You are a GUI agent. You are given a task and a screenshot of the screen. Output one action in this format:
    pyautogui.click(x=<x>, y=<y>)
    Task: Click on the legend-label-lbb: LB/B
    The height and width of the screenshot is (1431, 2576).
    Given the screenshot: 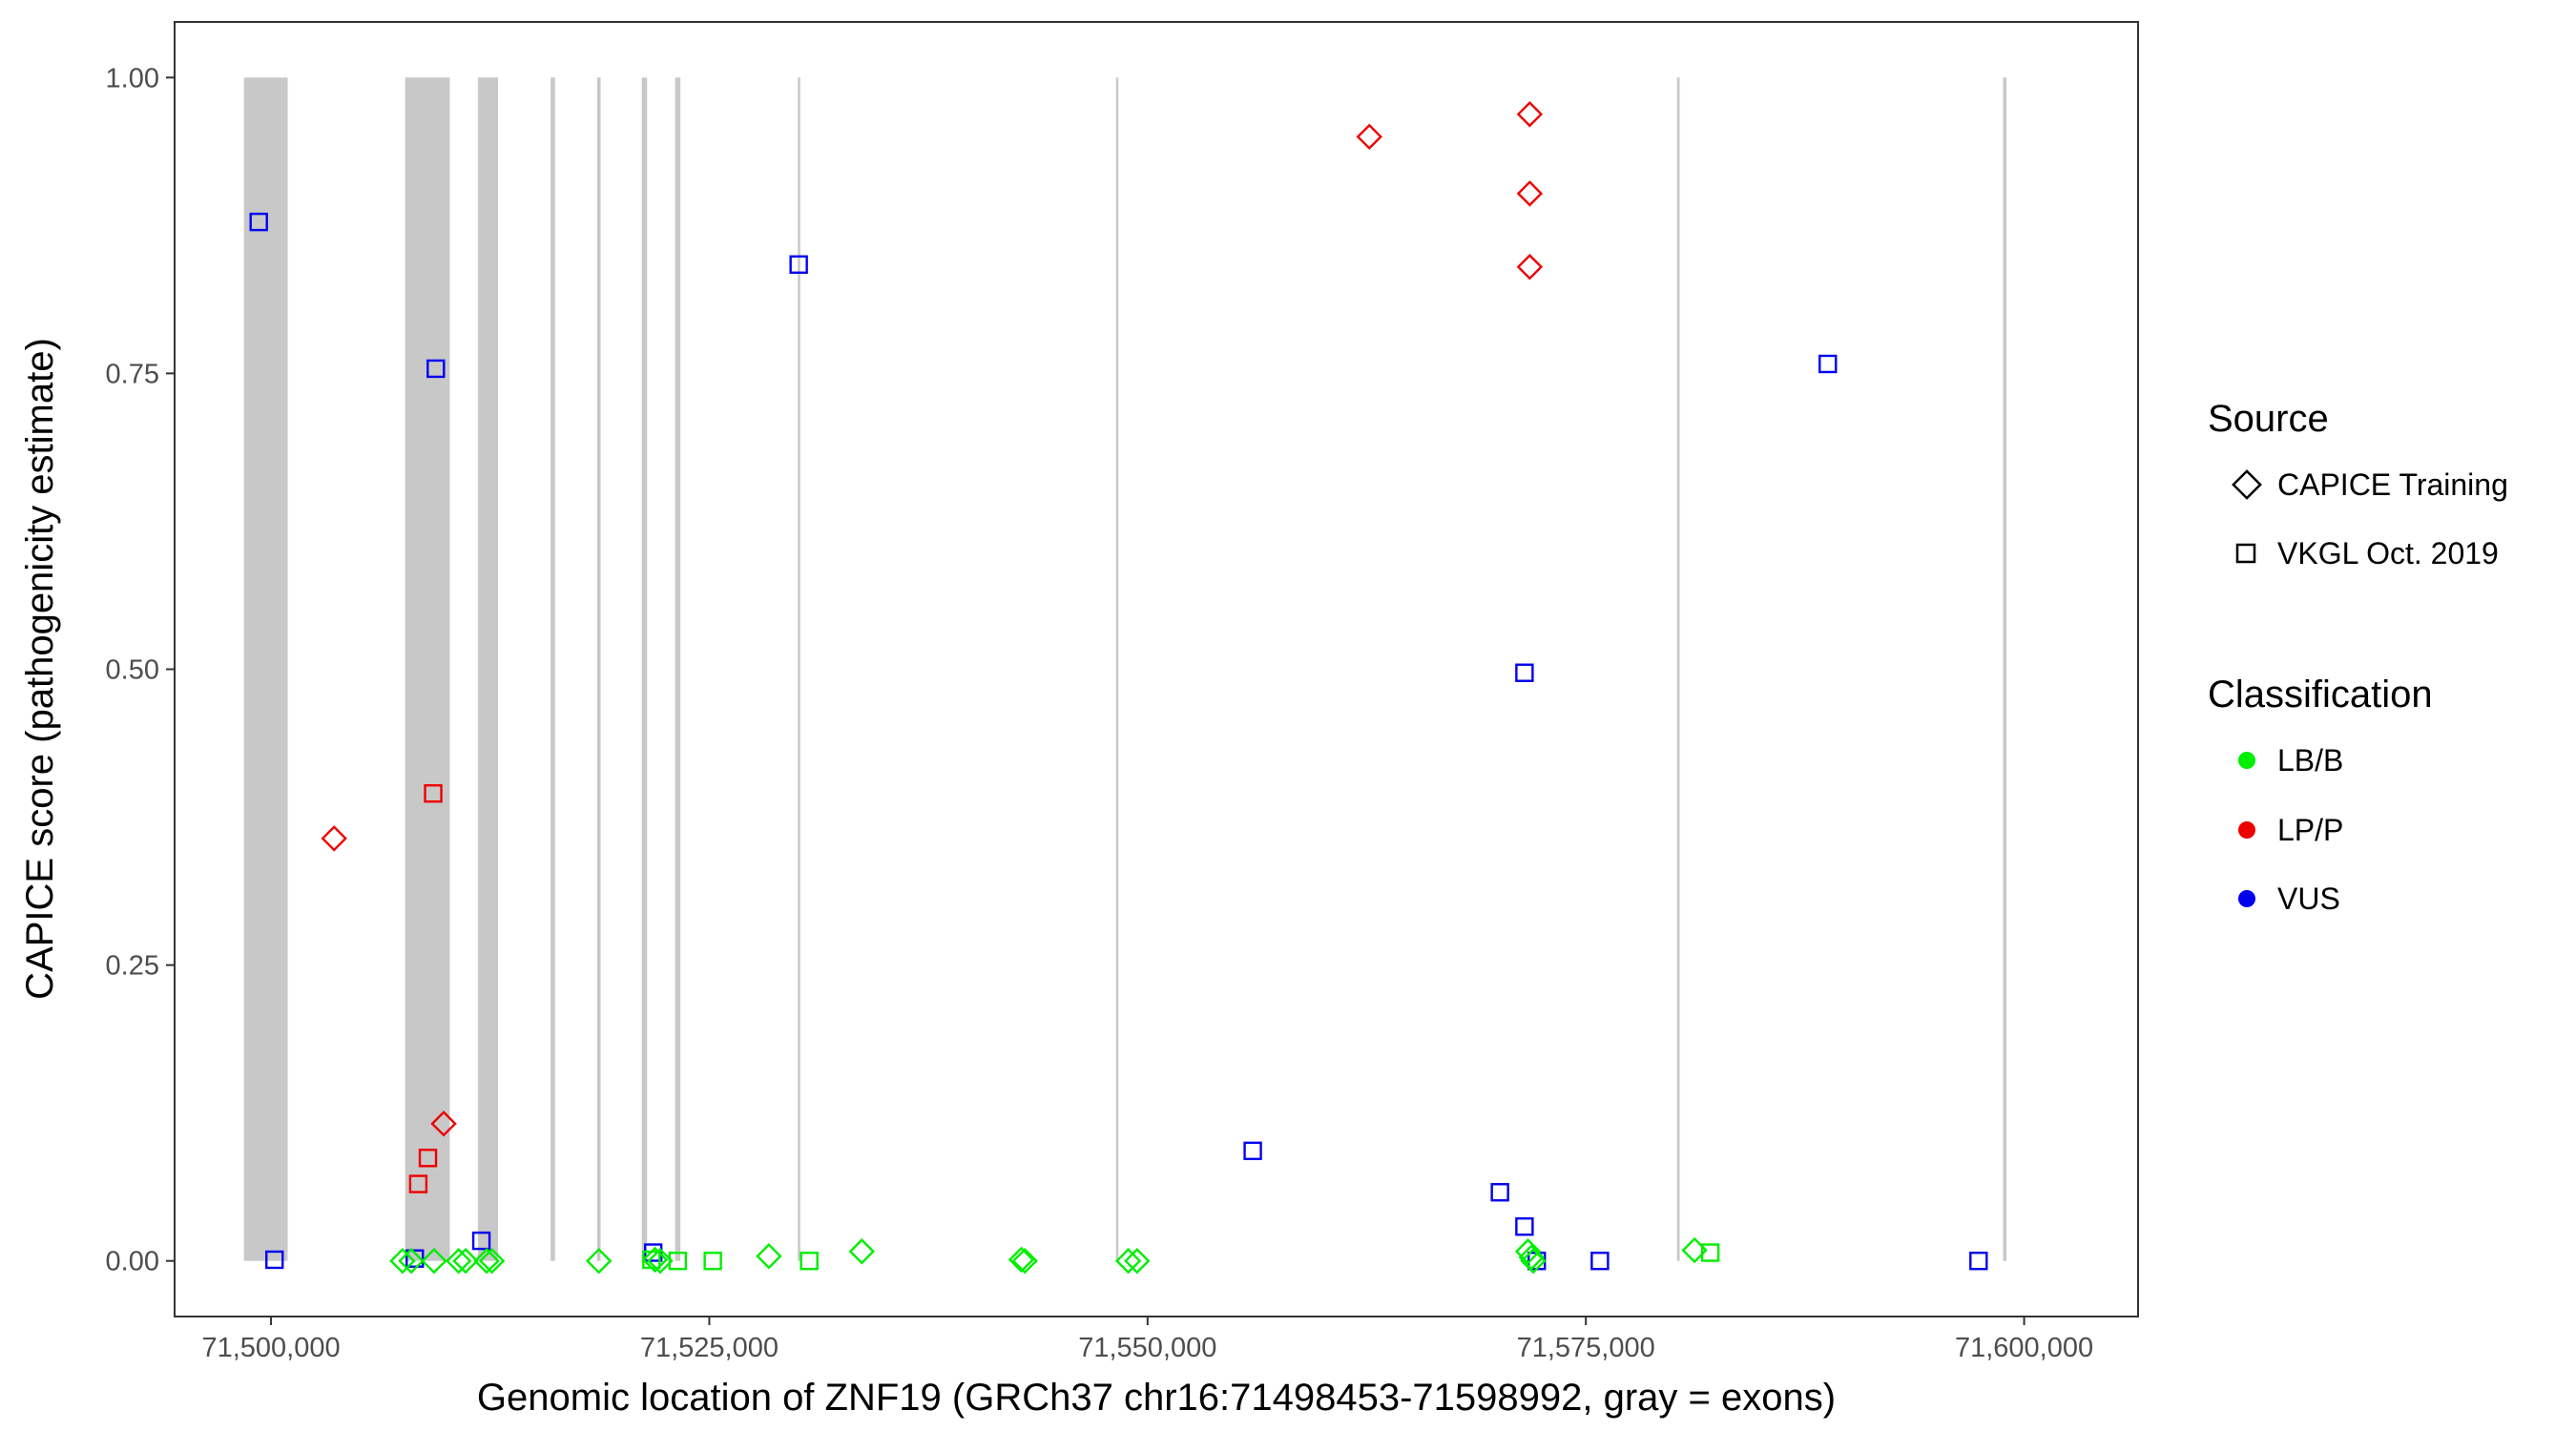 What is the action you would take?
    pyautogui.click(x=2310, y=760)
    